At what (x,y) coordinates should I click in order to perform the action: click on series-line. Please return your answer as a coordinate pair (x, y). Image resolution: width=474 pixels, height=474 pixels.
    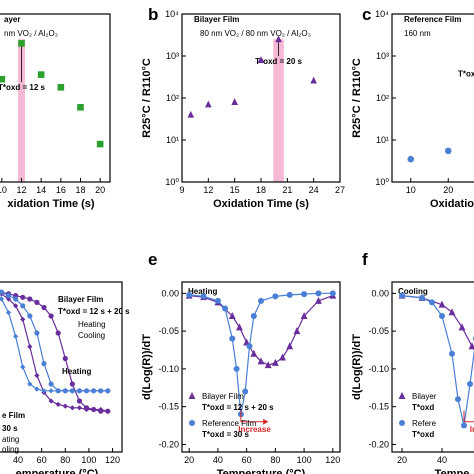
    Looking at the image, I should click on (261, 353).